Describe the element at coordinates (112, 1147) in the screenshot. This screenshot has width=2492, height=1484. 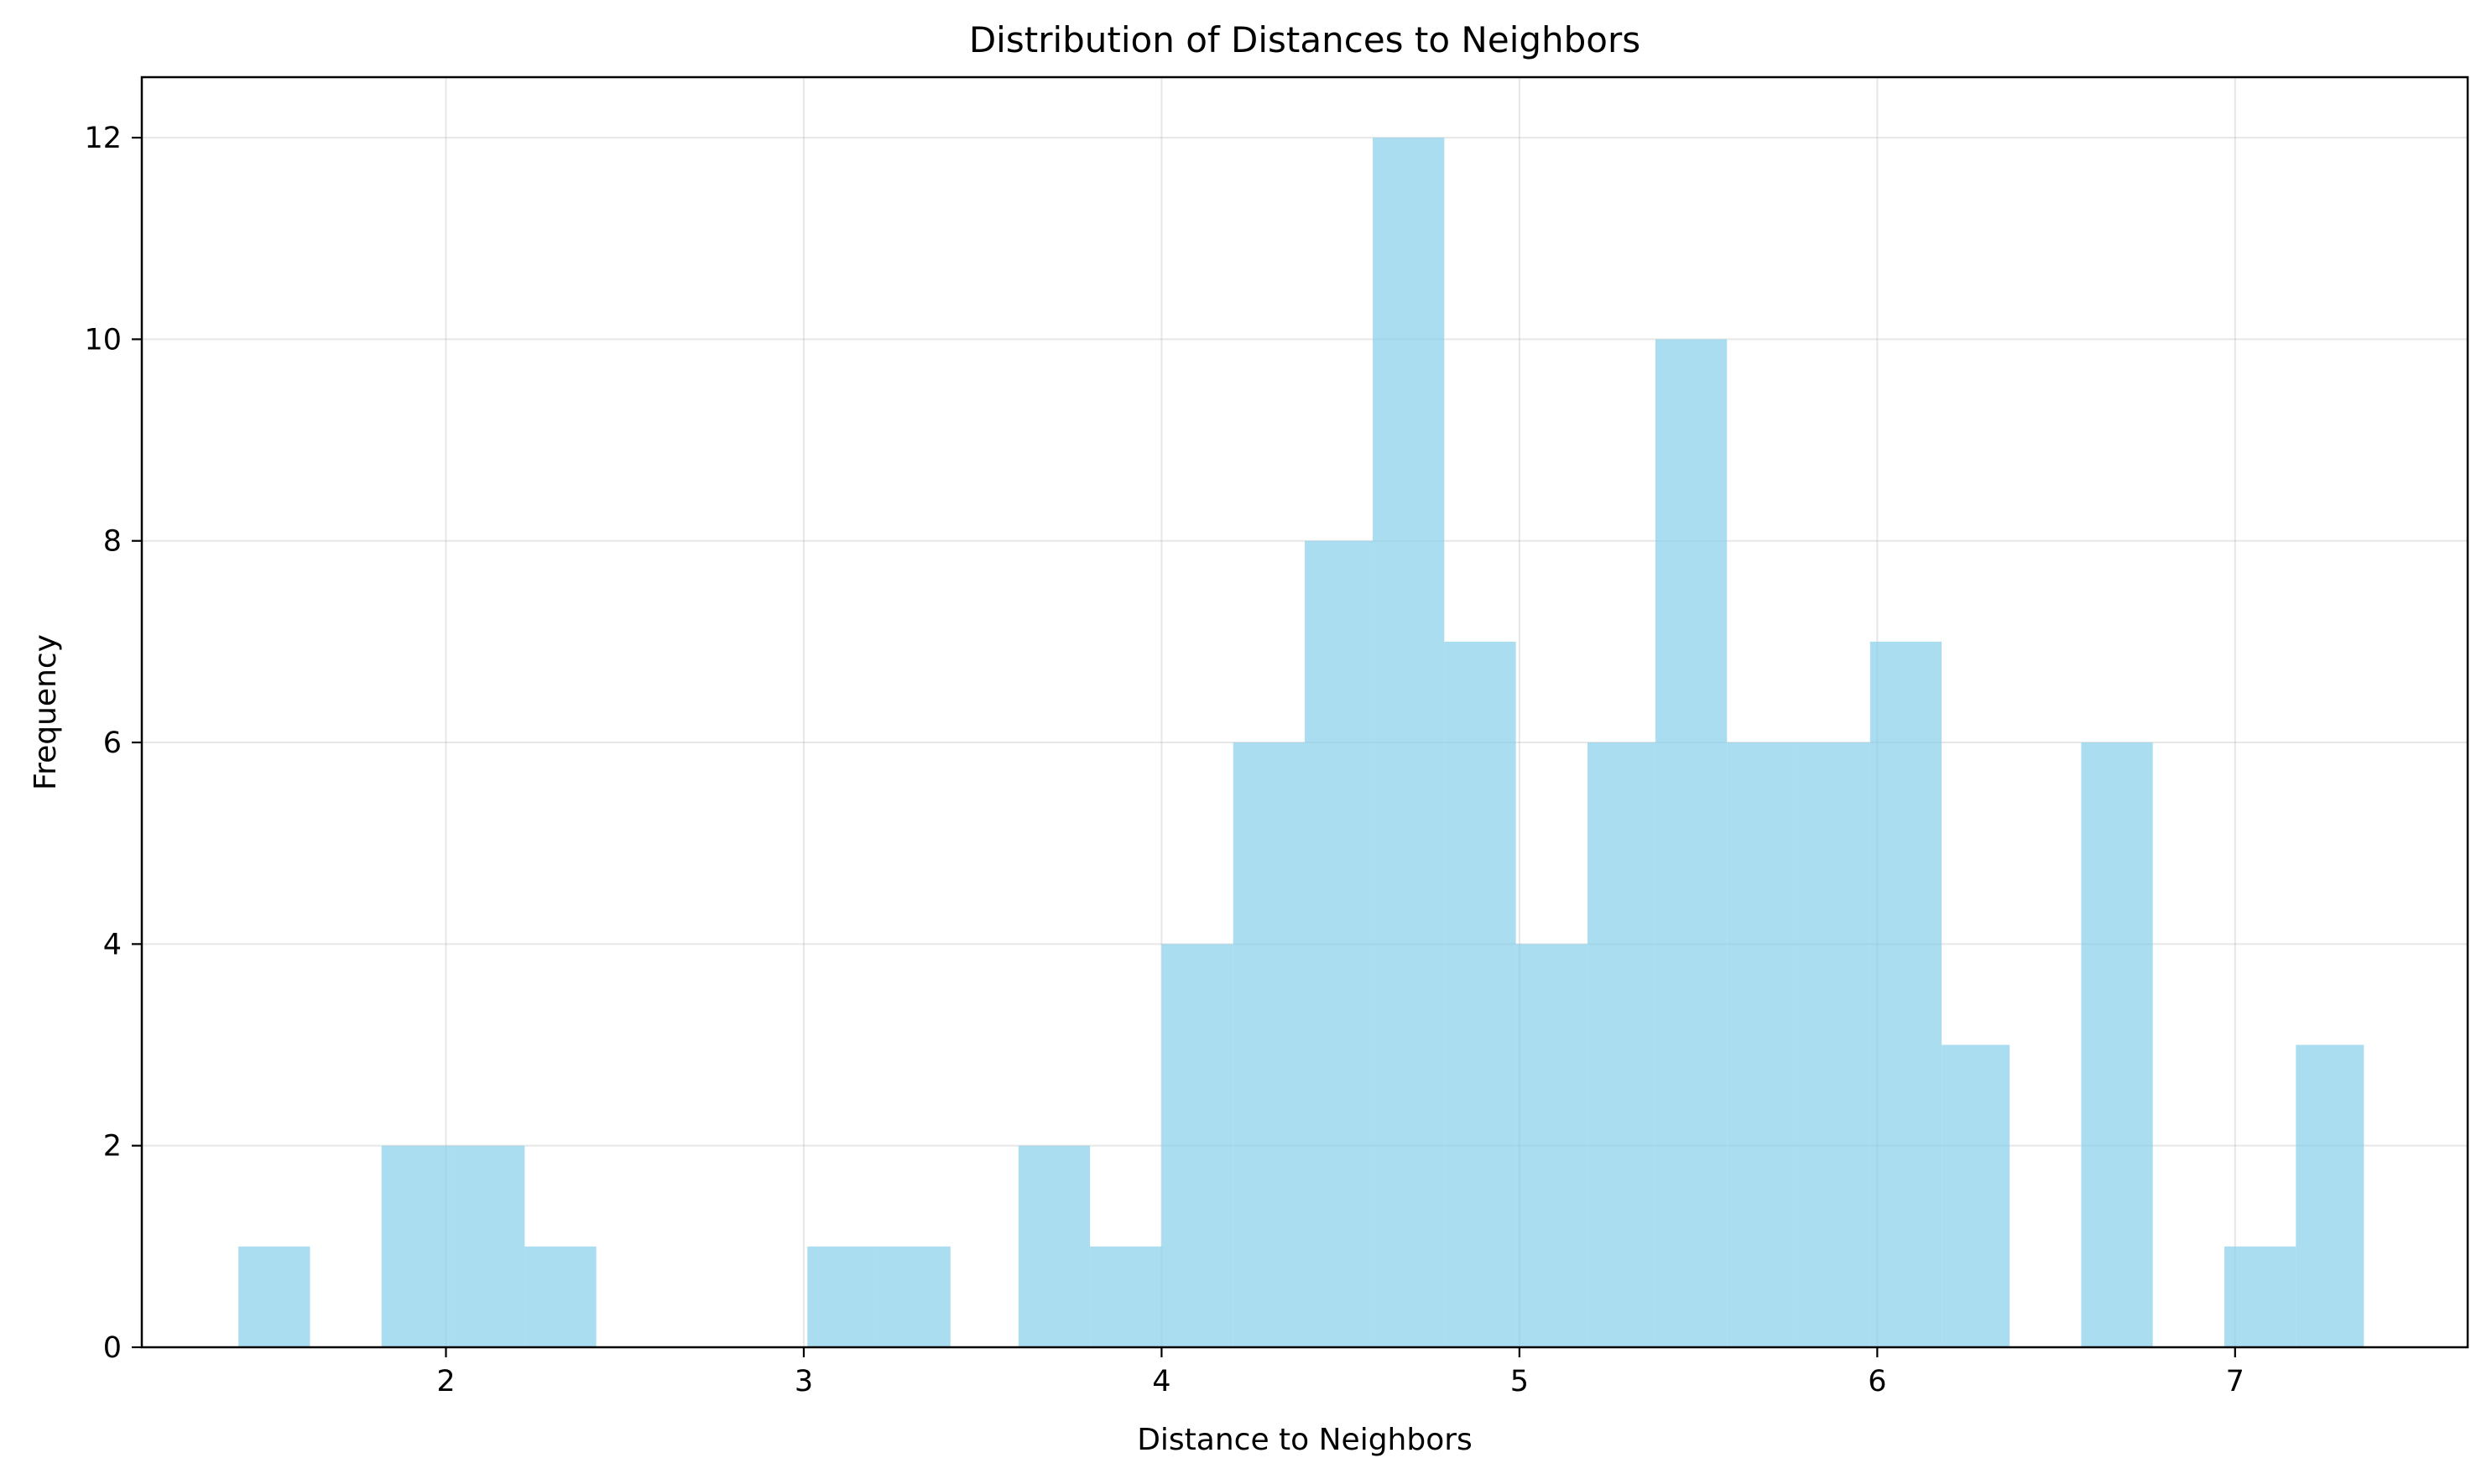
I see `y-tick-label: 2` at that location.